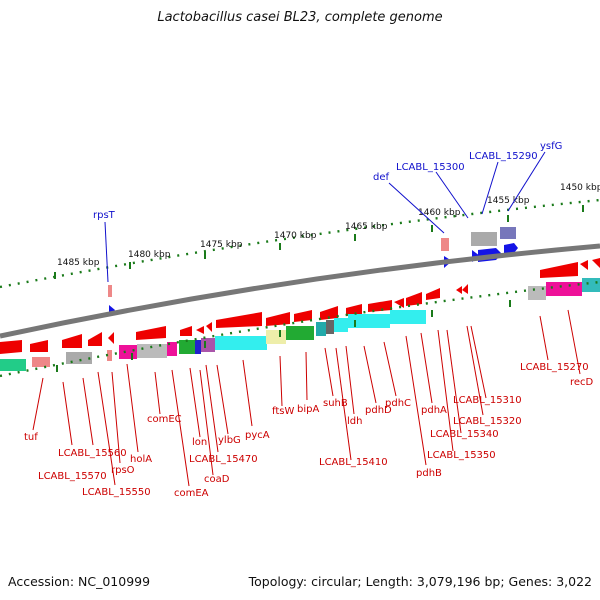 Image resolution: width=600 pixels, height=600 pixels. I want to click on gene-label-bottom: recD, so click(582, 382).